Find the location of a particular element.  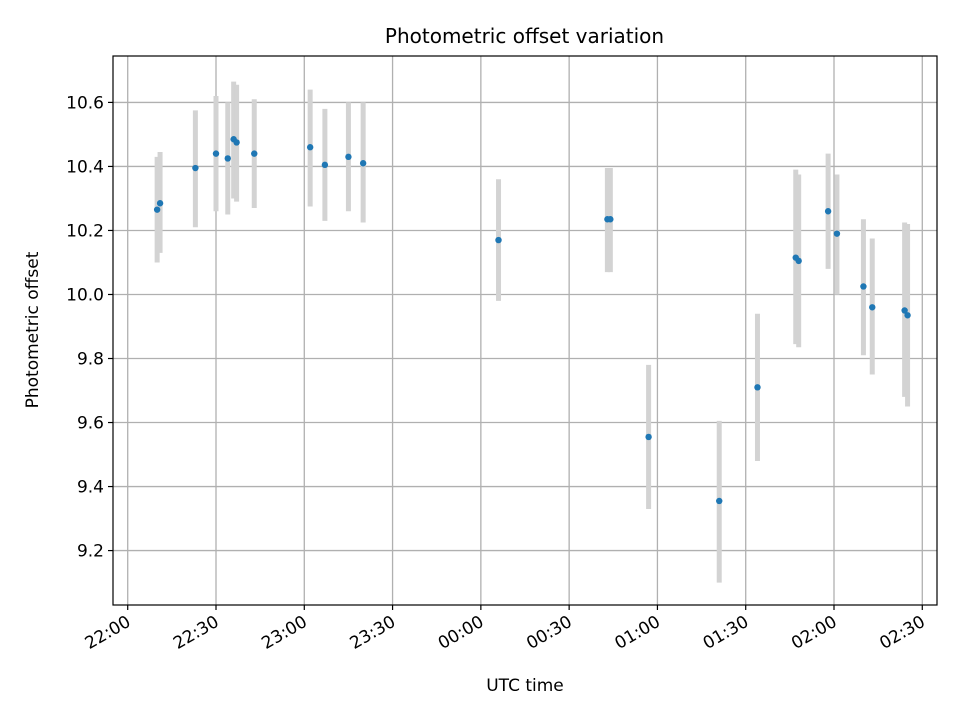

x-tick-label: 00:30 is located at coordinates (549, 633).